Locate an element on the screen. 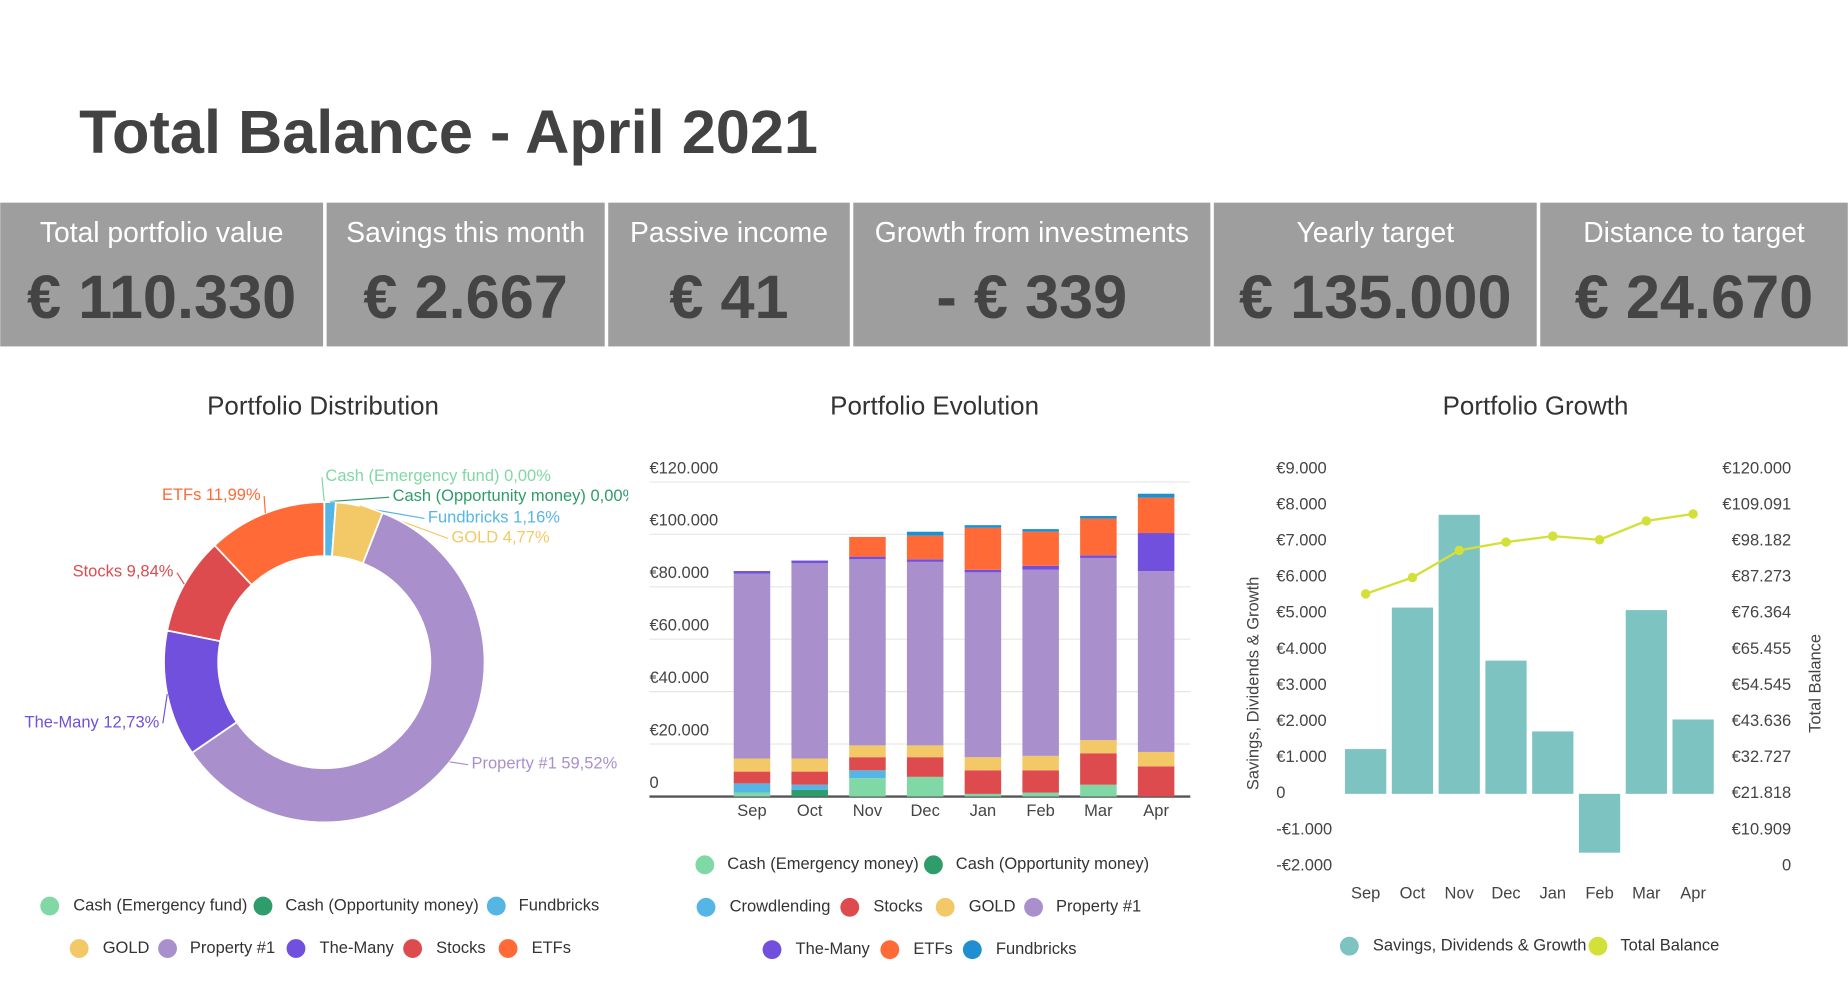 The height and width of the screenshot is (998, 1848). legend-label: Property #1 is located at coordinates (1098, 907).